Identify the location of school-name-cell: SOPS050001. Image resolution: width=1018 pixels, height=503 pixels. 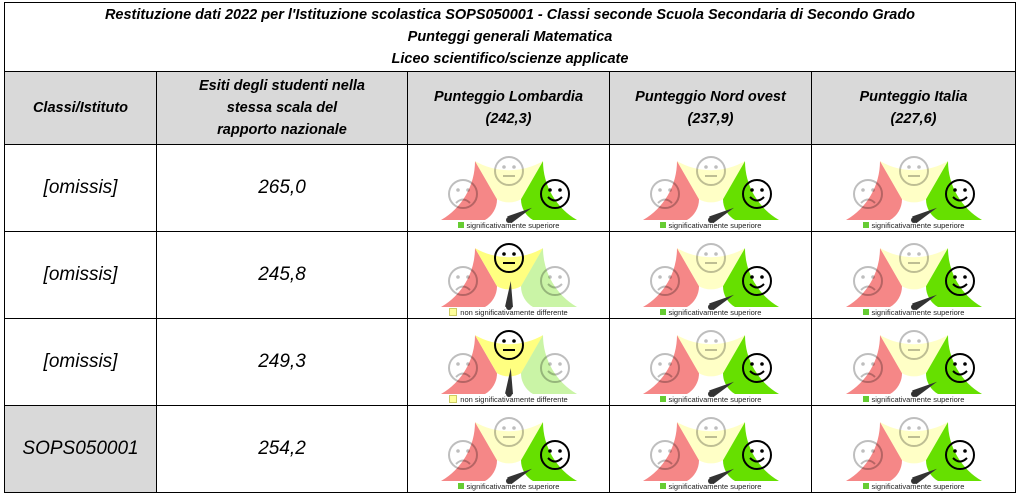
(80, 449).